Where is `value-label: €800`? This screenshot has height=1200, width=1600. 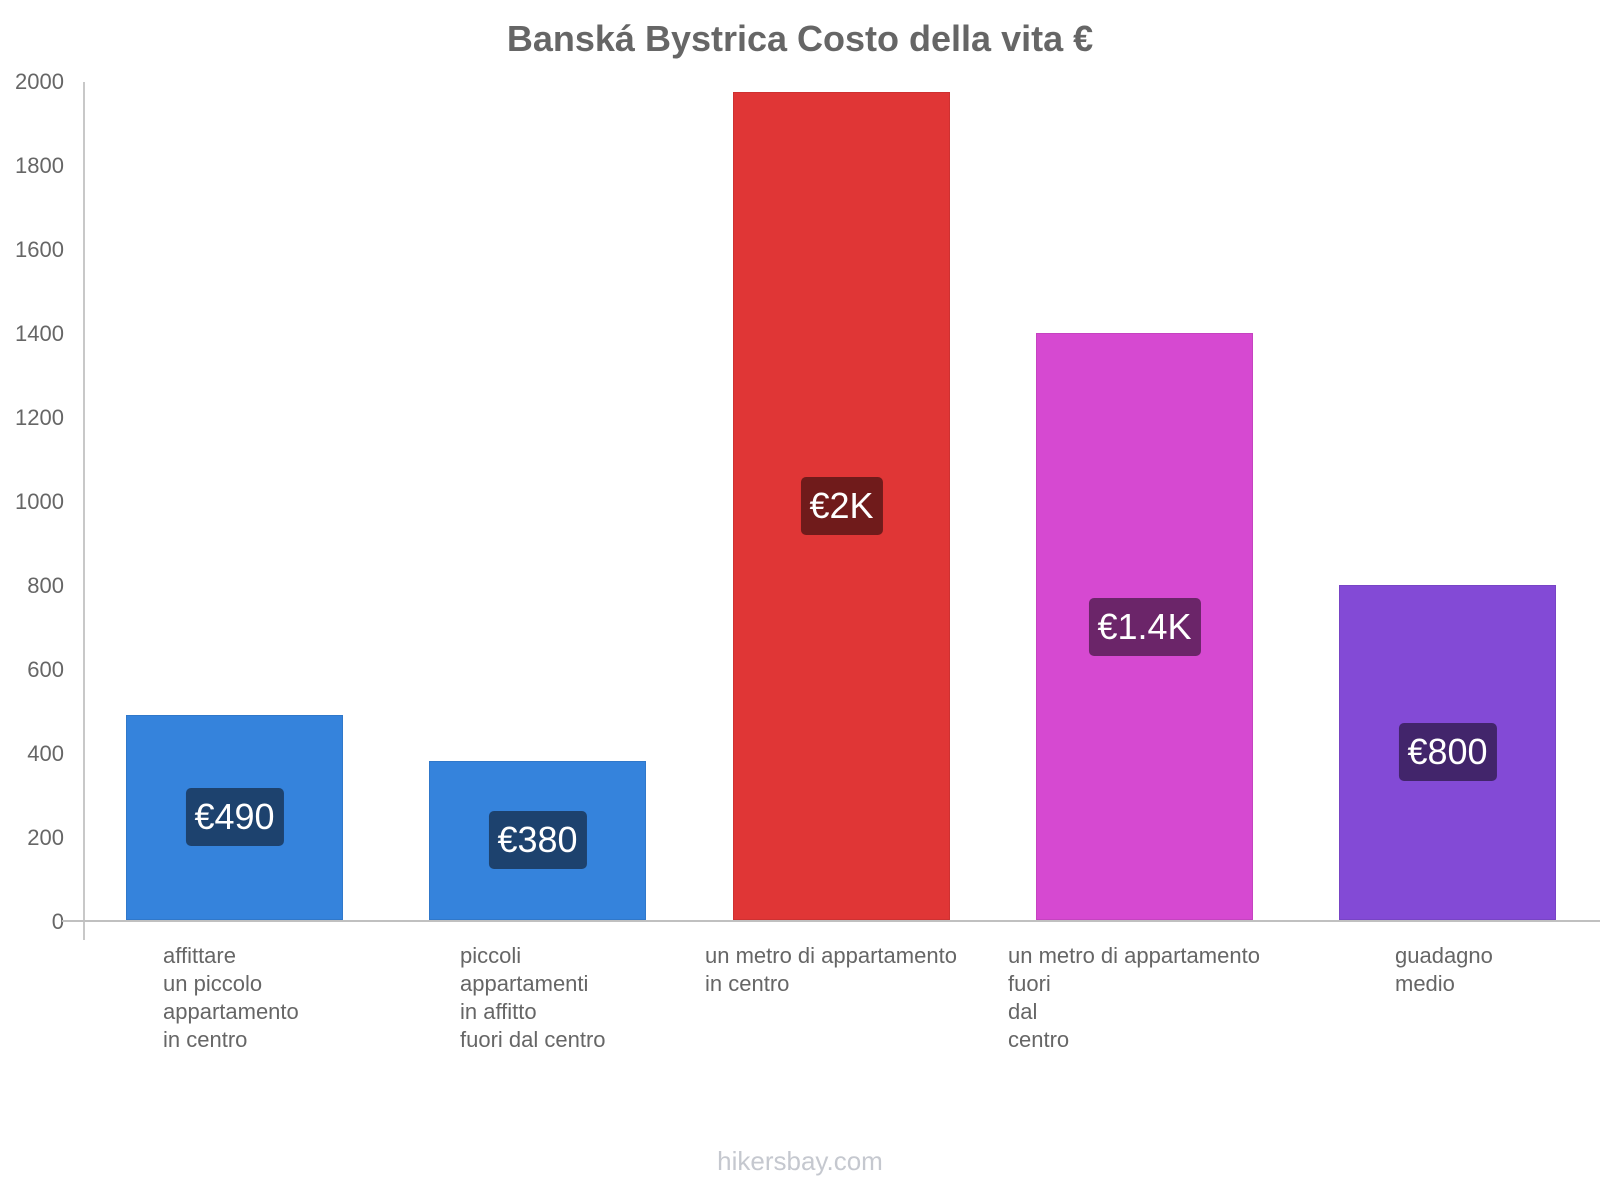
value-label: €800 is located at coordinates (1447, 752).